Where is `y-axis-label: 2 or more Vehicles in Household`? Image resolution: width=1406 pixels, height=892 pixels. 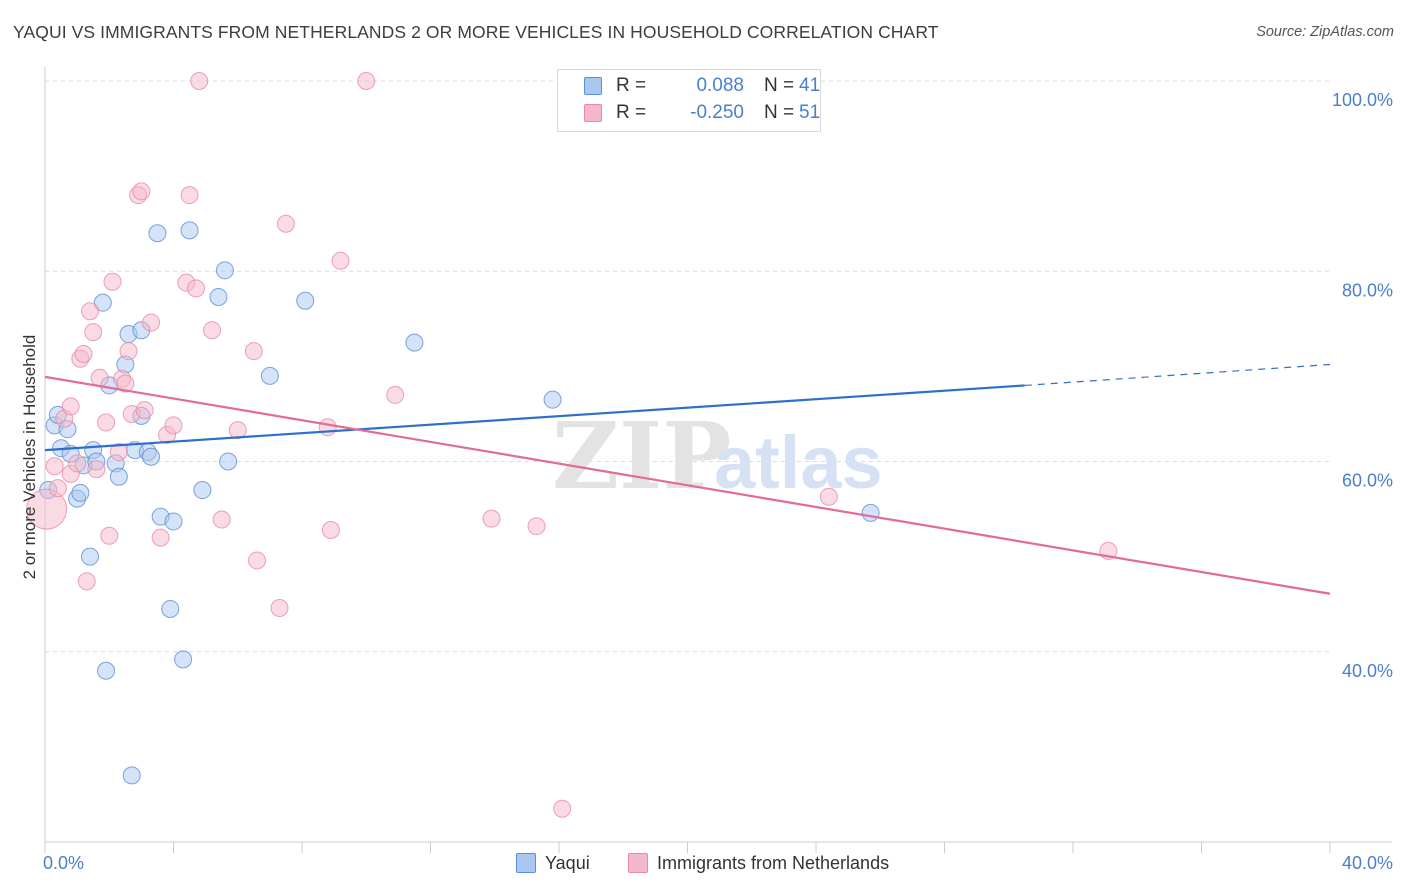 y-axis-label: 2 or more Vehicles in Household is located at coordinates (29, 457).